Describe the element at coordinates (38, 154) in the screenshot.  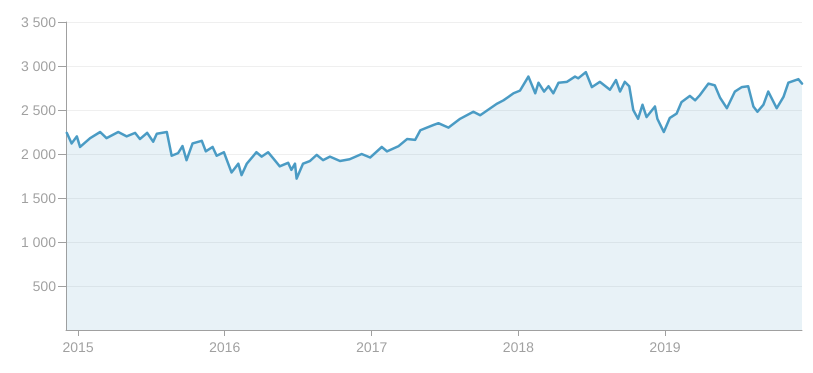
I see `y-tick-label: 2 000` at that location.